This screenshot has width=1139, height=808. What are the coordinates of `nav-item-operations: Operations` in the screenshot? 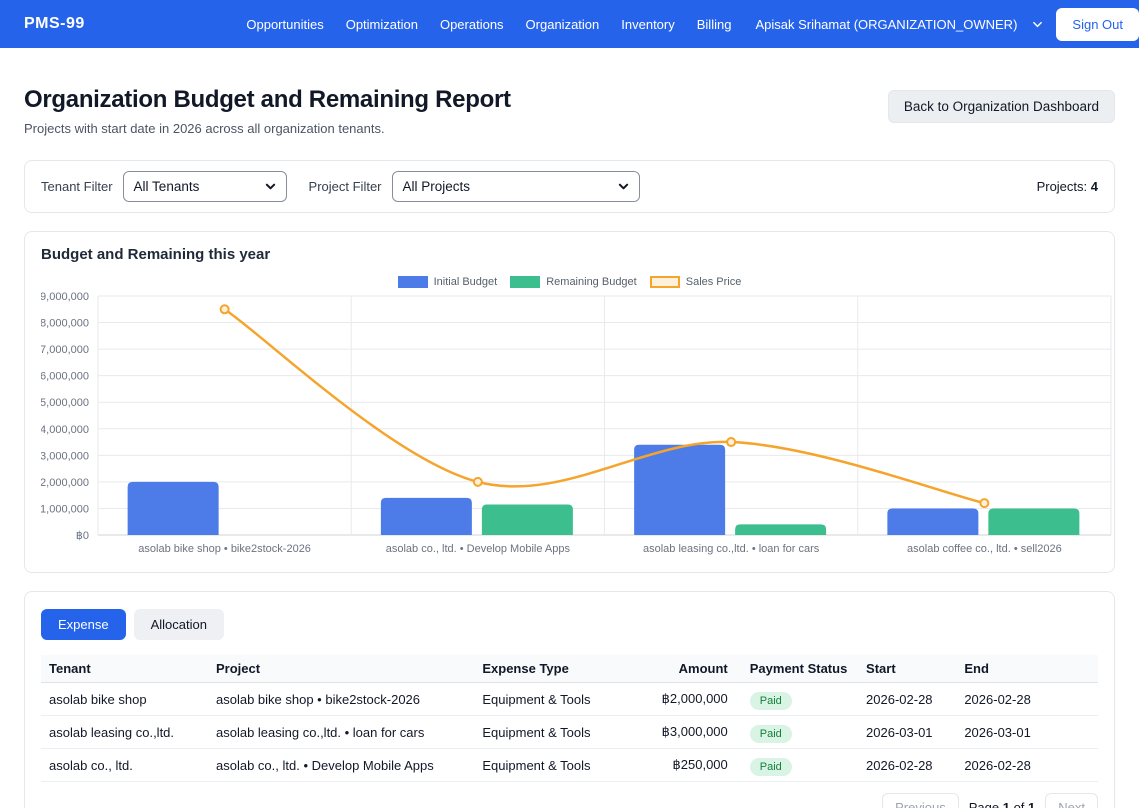 It's located at (471, 24).